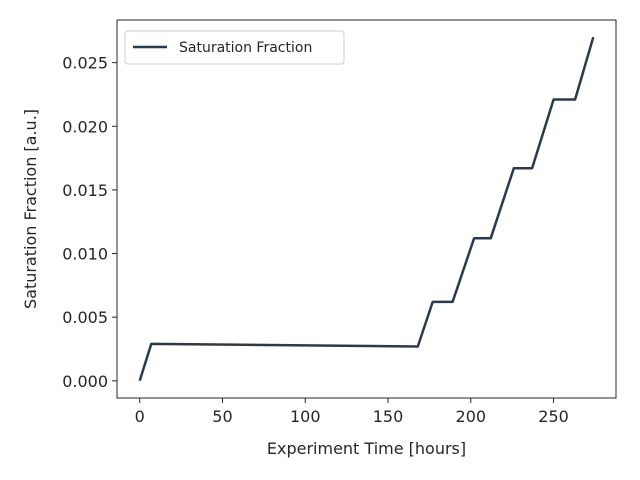 The image size is (640, 480). Describe the element at coordinates (388, 416) in the screenshot. I see `x-tick-label: 150` at that location.